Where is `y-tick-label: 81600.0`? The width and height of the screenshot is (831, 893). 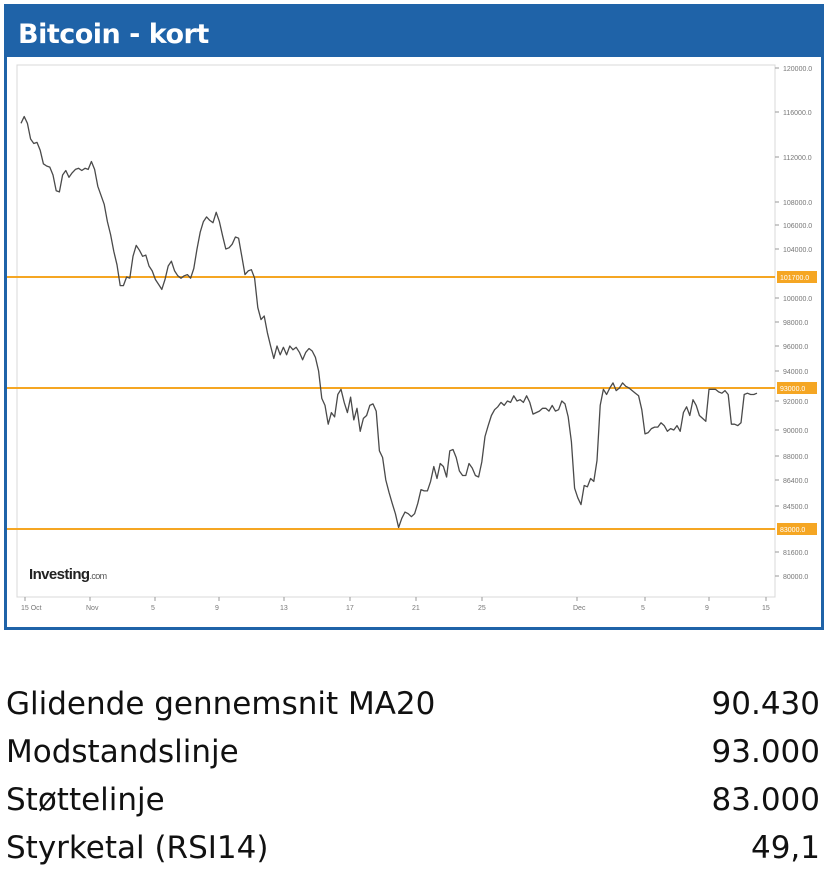
y-tick-label: 81600.0 is located at coordinates (795, 553).